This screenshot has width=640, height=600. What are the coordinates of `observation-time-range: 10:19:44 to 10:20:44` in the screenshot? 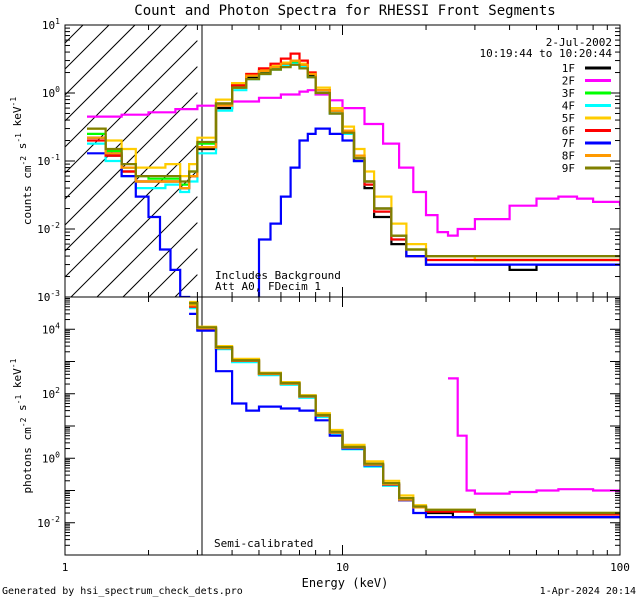 It's located at (546, 53).